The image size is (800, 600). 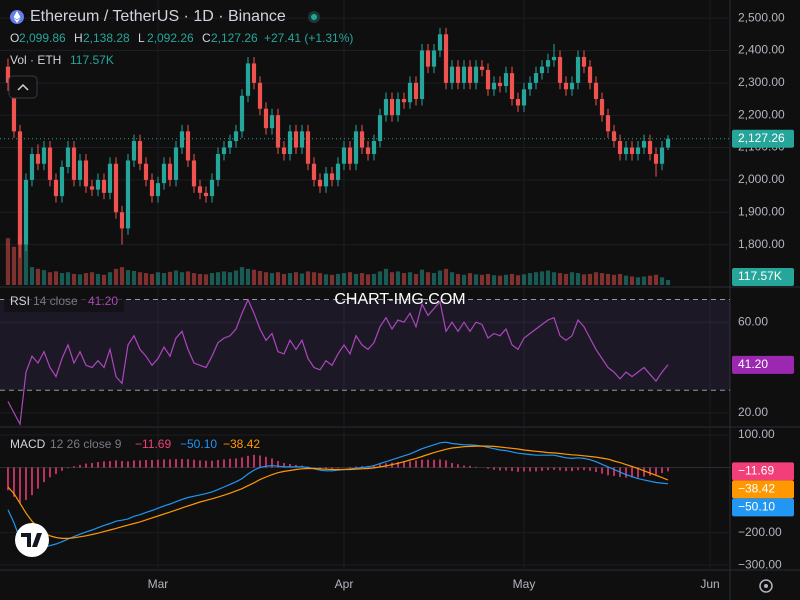 I want to click on volume-tag-bg, so click(x=763, y=277).